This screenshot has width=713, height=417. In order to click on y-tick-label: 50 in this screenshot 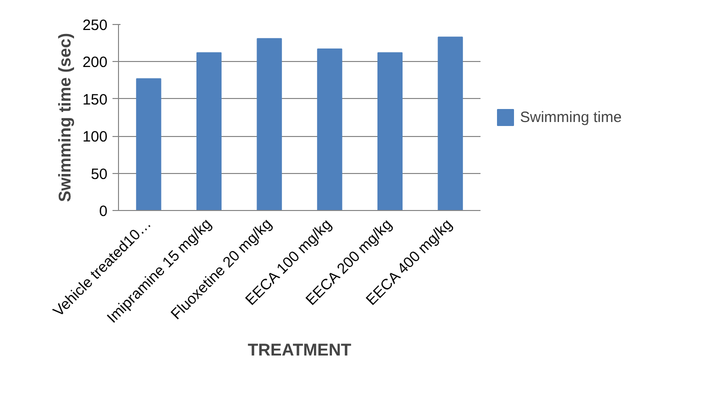, I will do `click(99, 174)`.